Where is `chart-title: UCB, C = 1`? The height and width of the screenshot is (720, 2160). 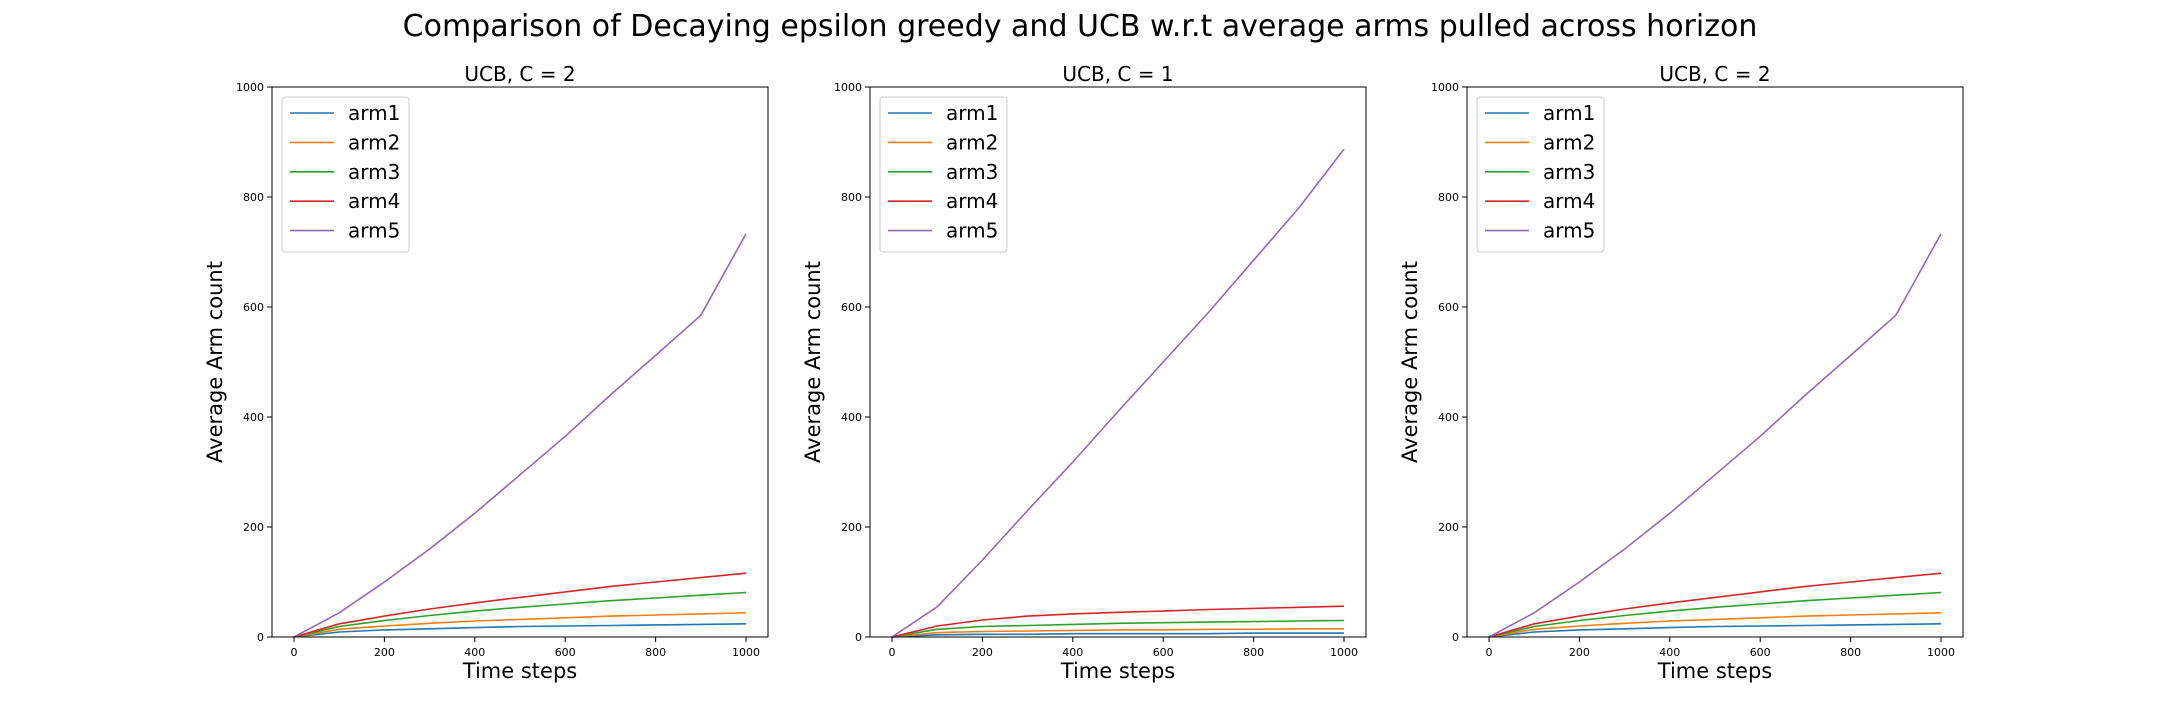
chart-title: UCB, C = 1 is located at coordinates (1117, 74).